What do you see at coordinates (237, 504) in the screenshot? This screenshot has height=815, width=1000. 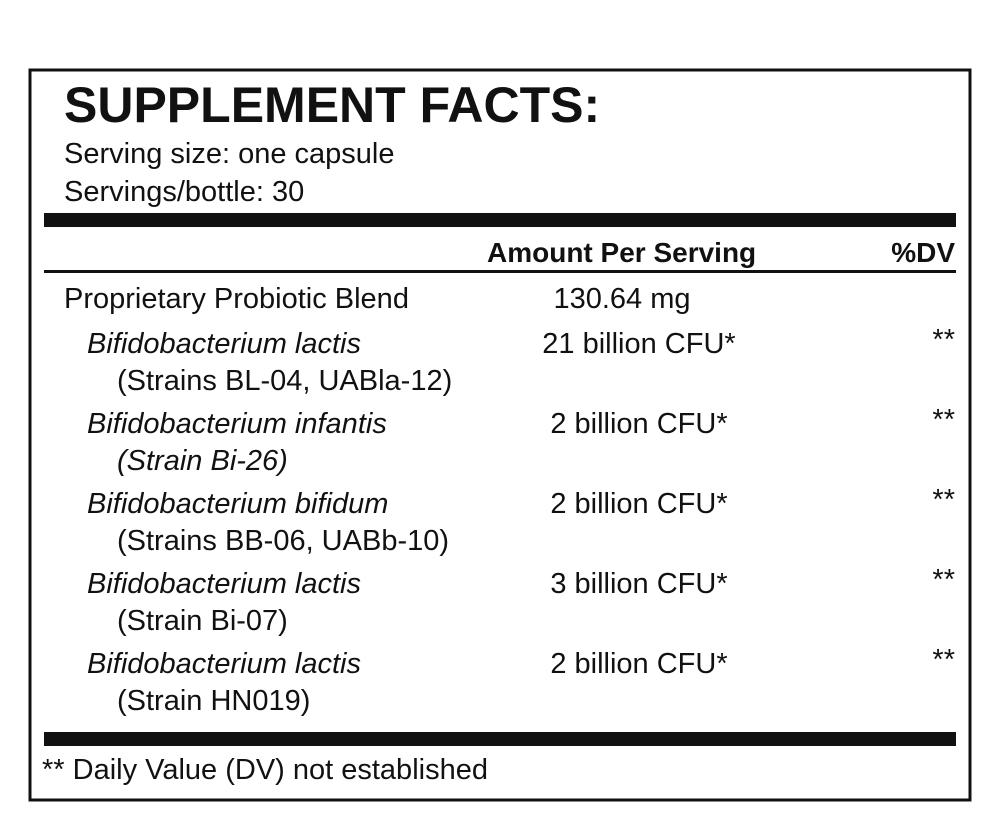 I see `ingredient-name: Bifidobacterium bifidum` at bounding box center [237, 504].